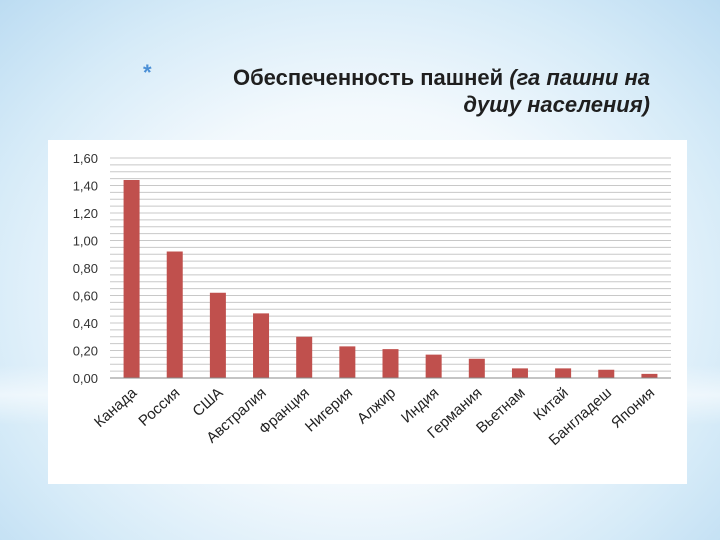  Describe the element at coordinates (85, 378) in the screenshot. I see `y-tick-label: 0,00` at that location.